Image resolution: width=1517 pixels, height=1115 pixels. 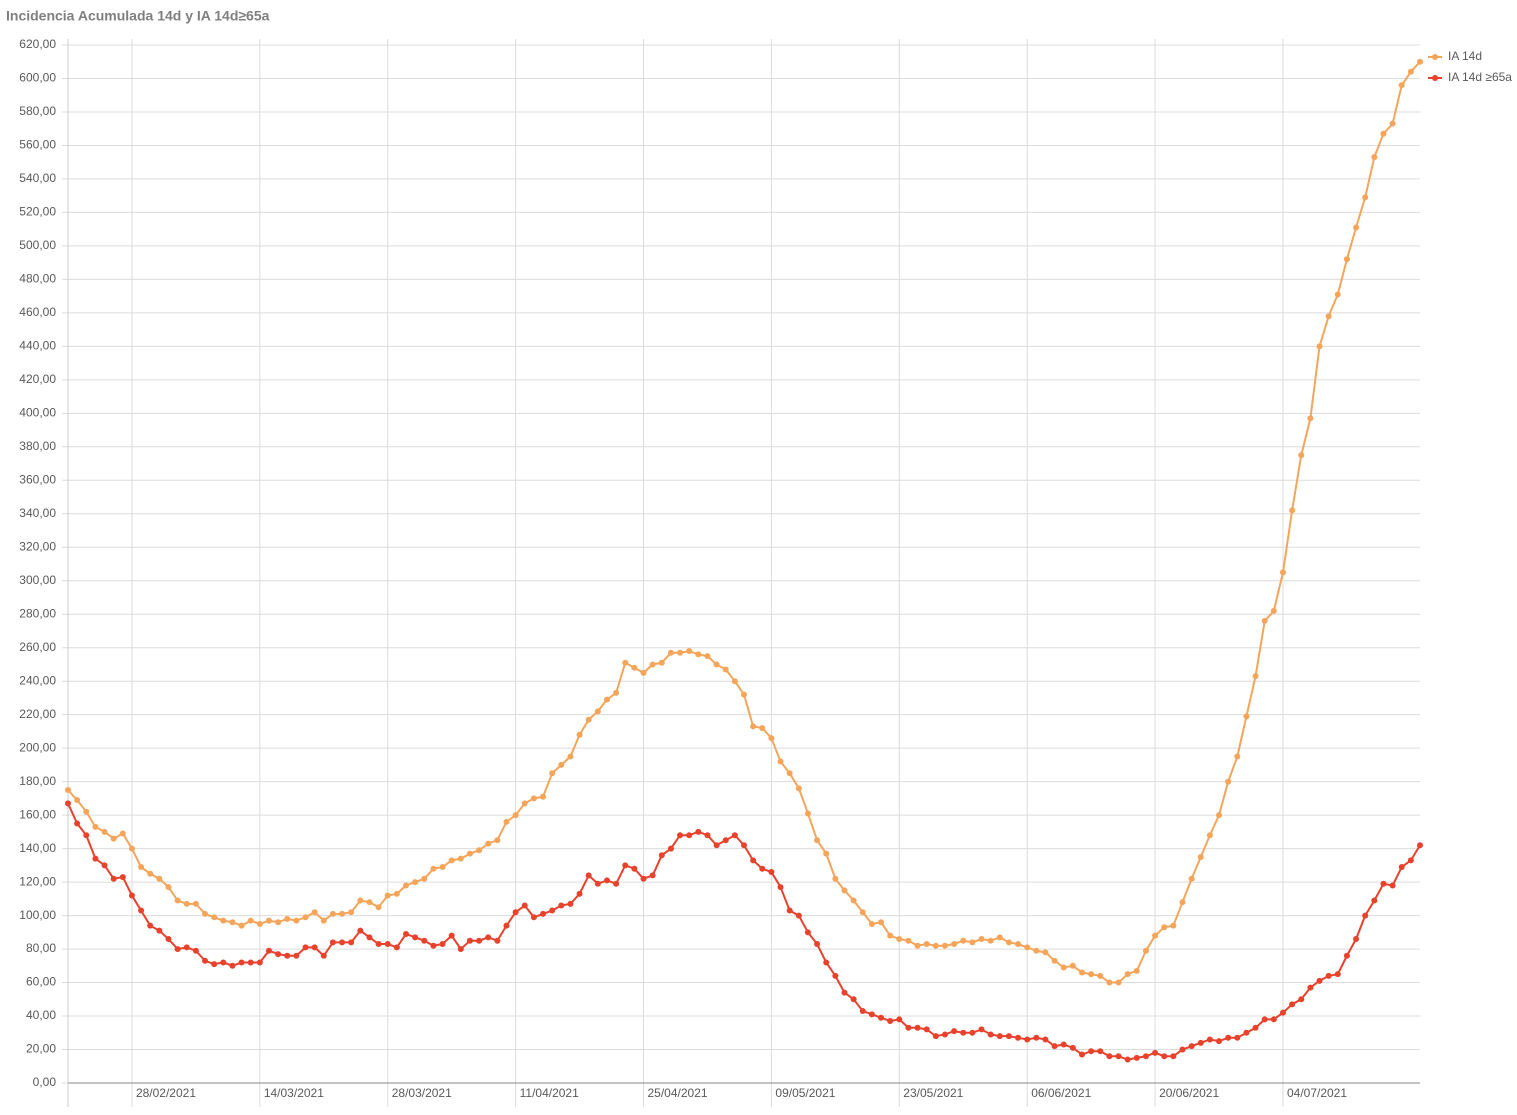 I want to click on y-tick-label: 460,00, so click(x=37, y=312).